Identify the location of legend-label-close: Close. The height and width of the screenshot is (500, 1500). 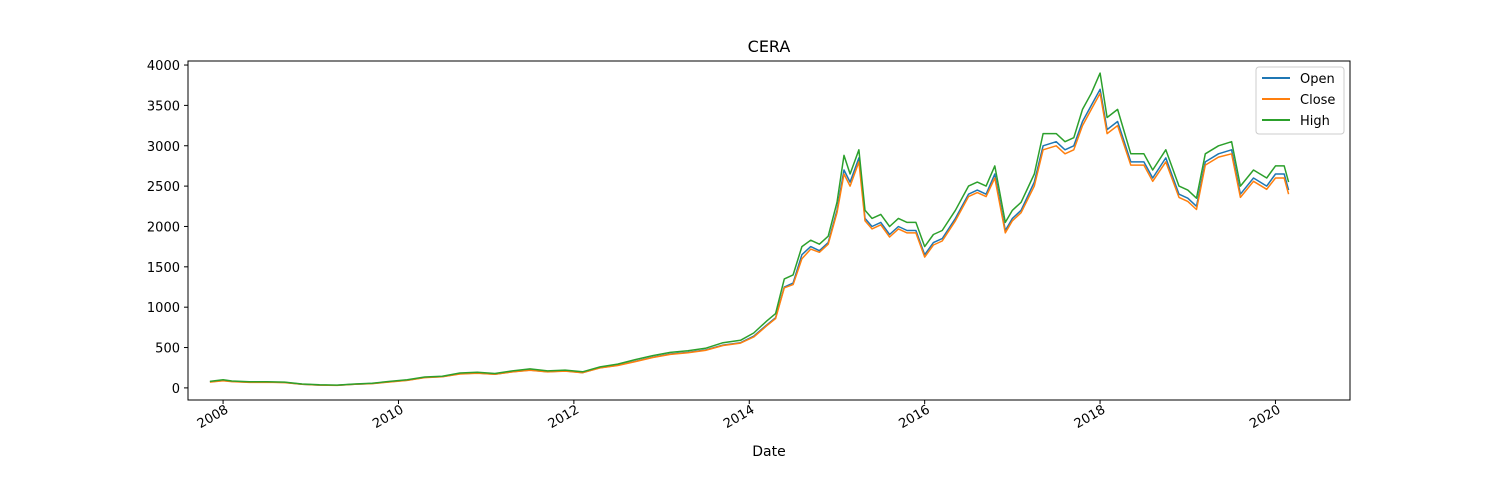
(1317, 100).